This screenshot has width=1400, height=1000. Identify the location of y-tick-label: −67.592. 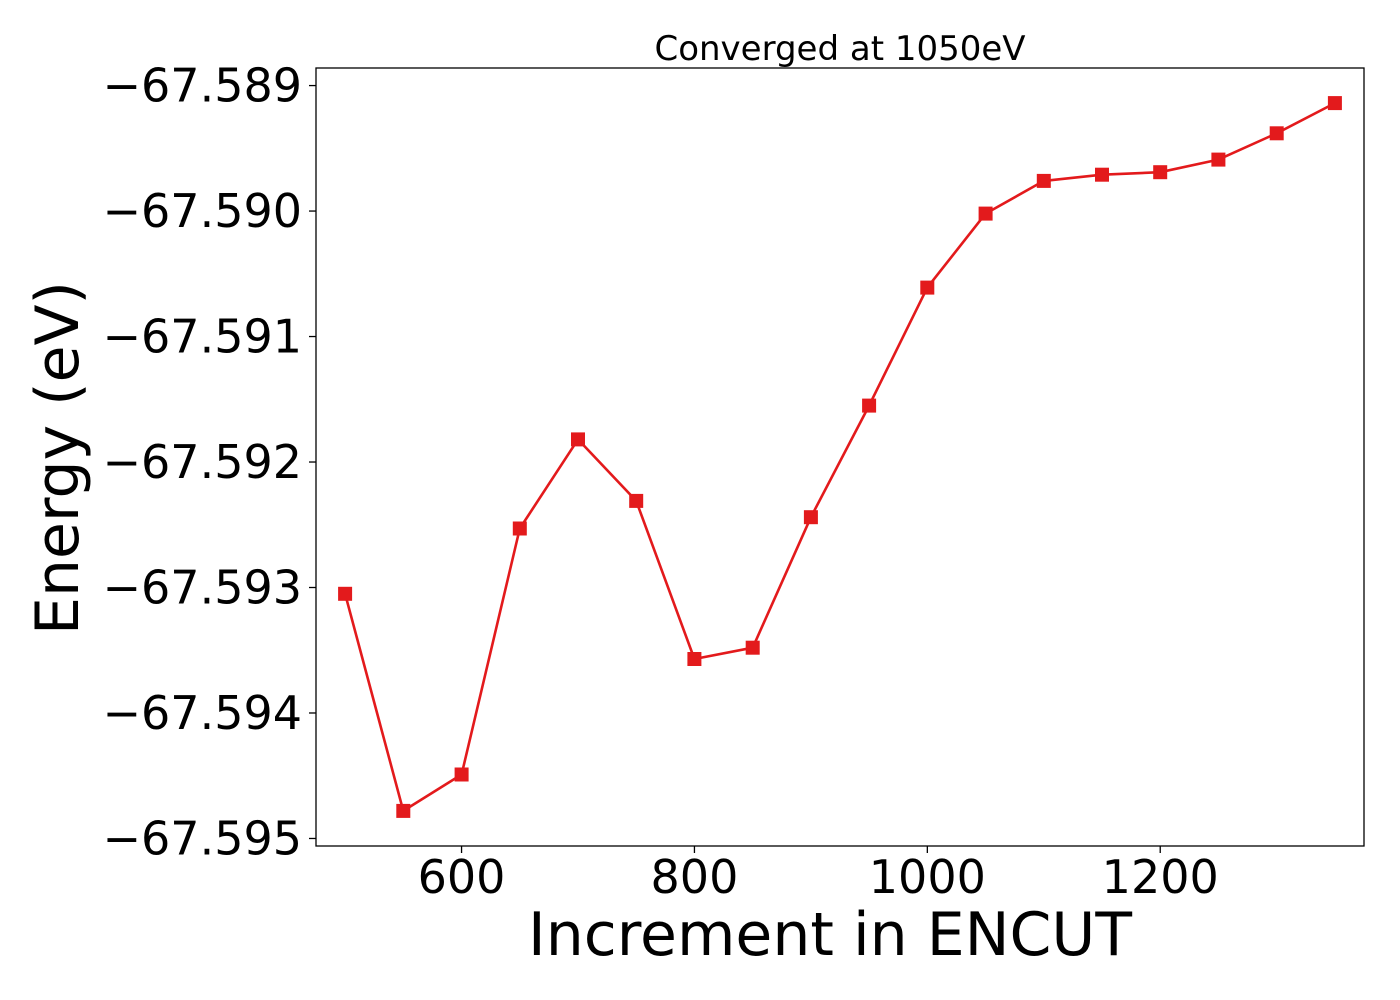
(203, 462).